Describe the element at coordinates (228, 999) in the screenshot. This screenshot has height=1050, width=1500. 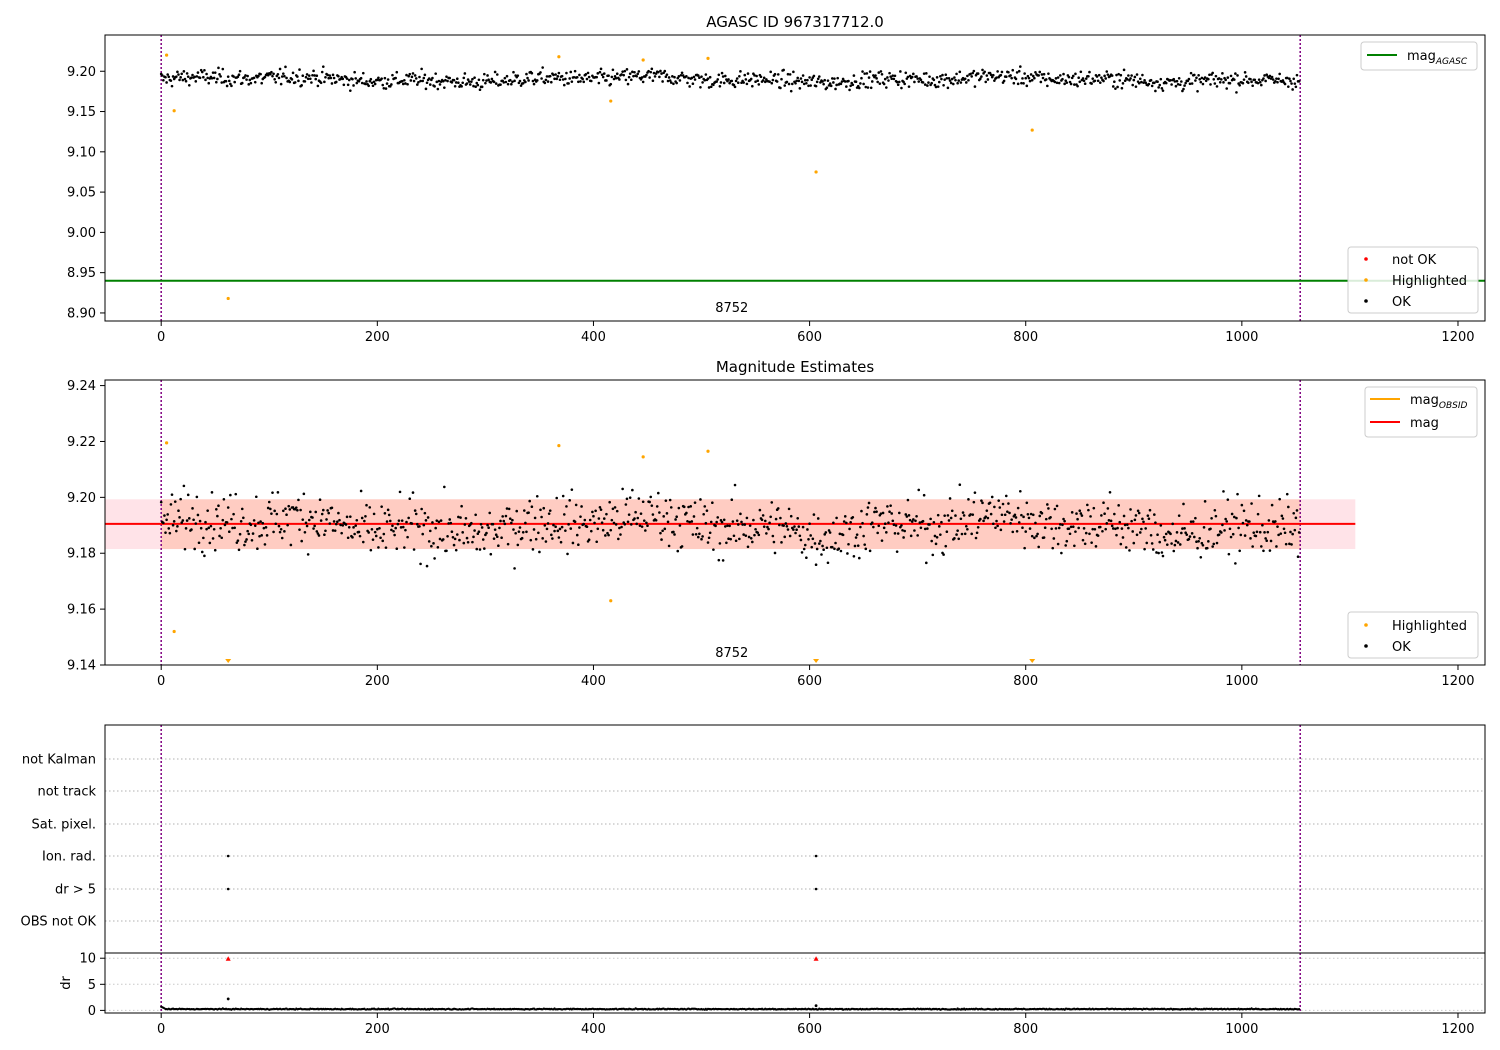
I see `dr-outlier-point` at that location.